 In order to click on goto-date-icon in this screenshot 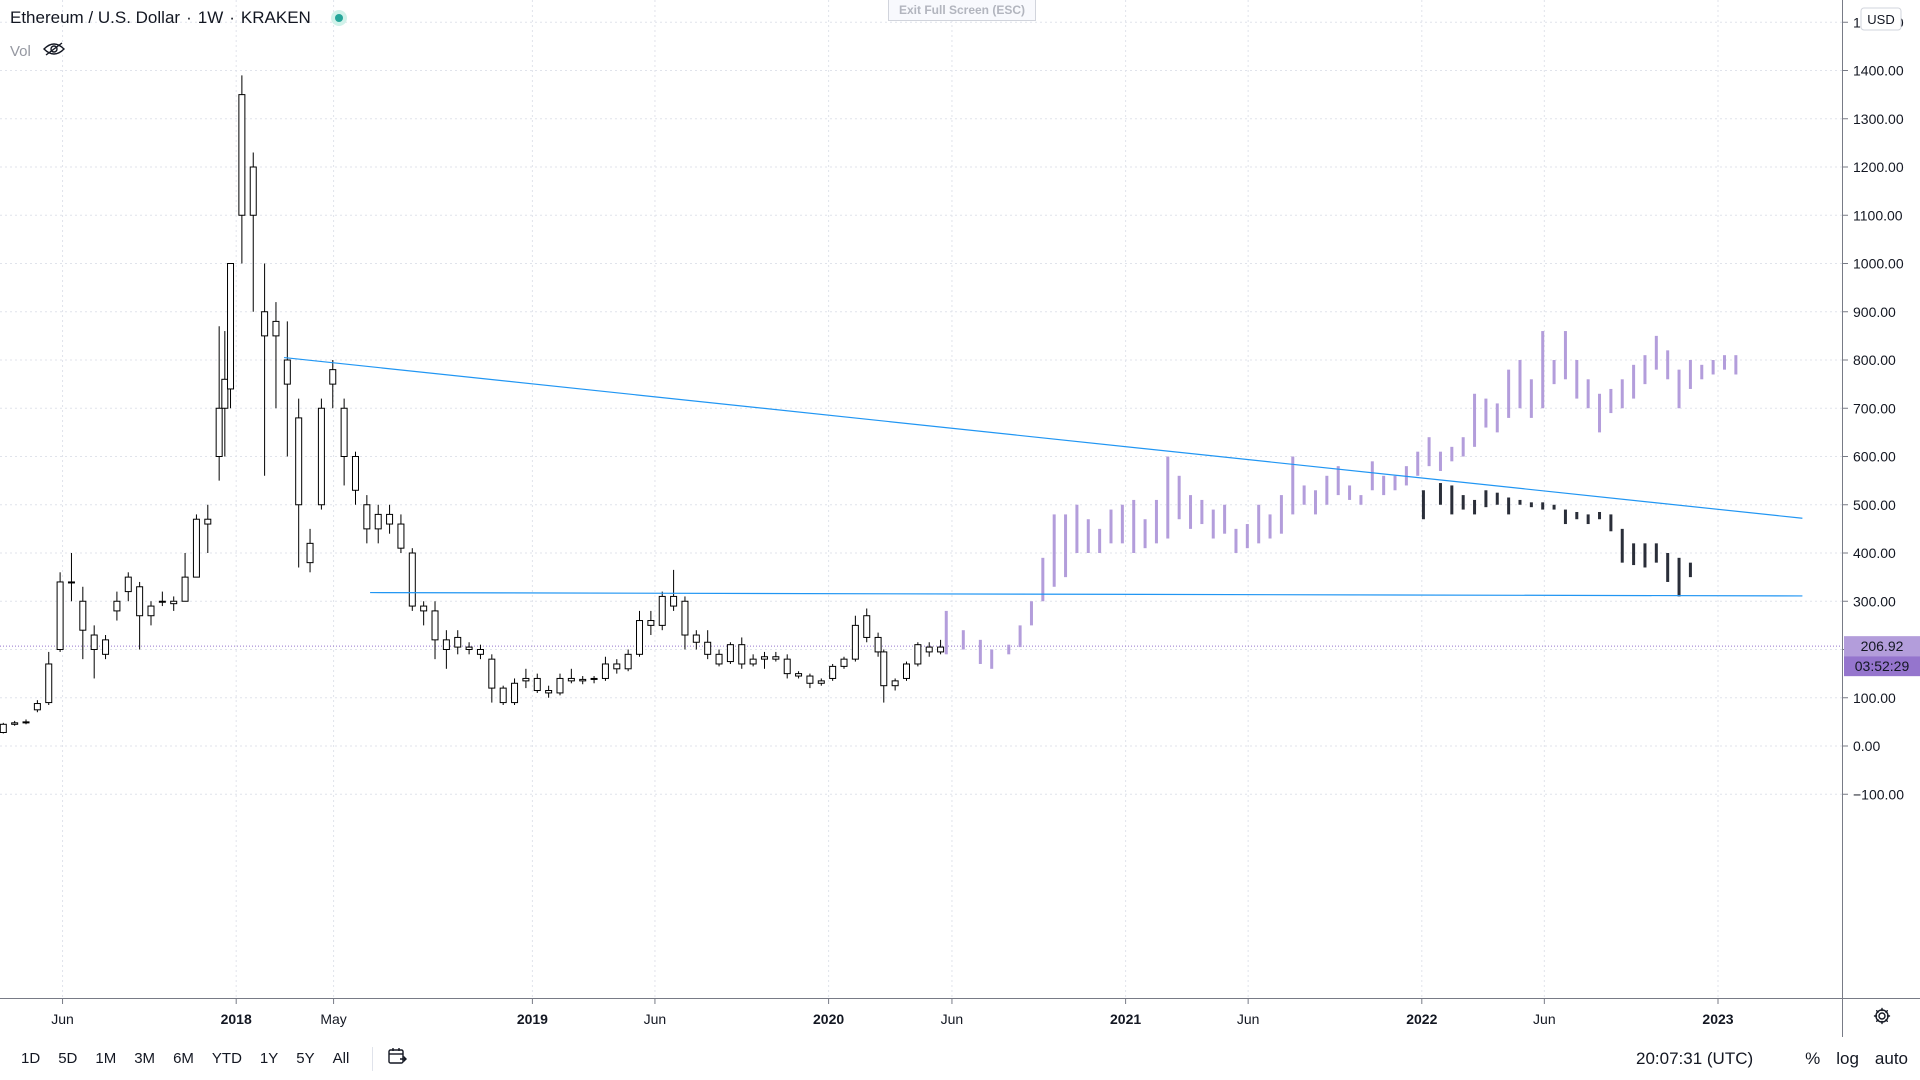, I will do `click(397, 1058)`.